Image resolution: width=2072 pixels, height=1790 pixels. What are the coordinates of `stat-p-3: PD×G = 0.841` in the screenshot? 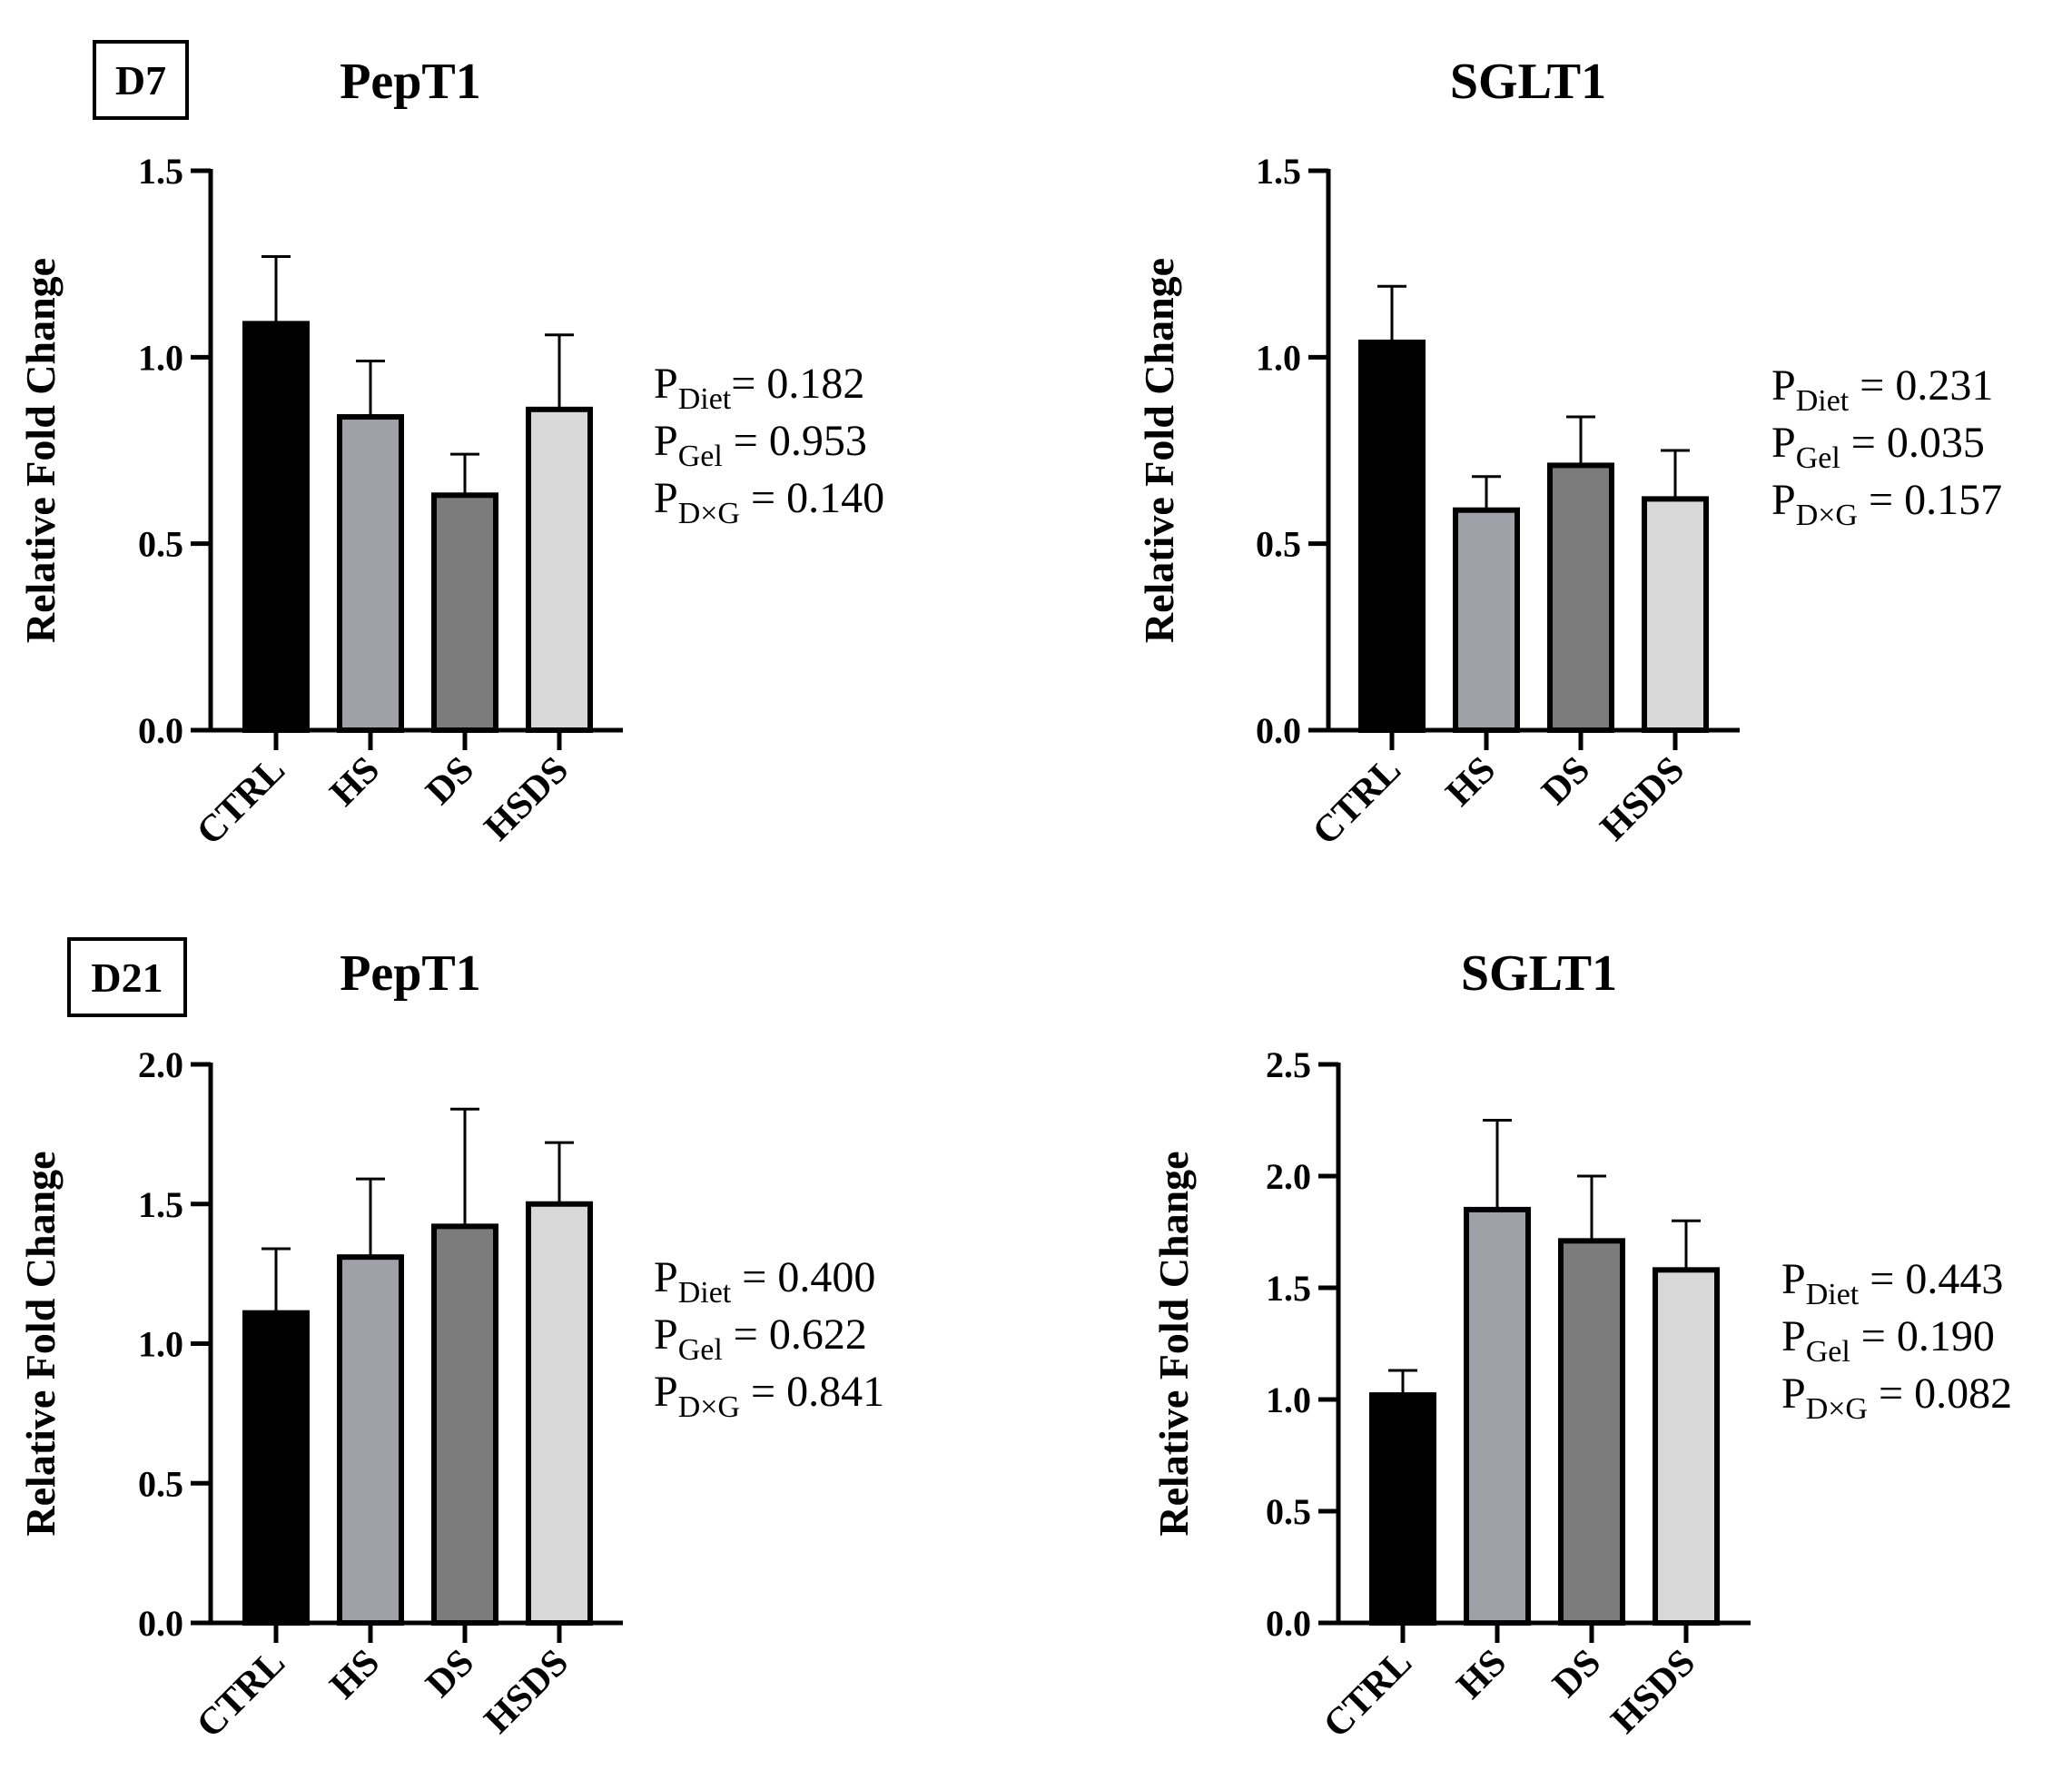 It's located at (769, 1396).